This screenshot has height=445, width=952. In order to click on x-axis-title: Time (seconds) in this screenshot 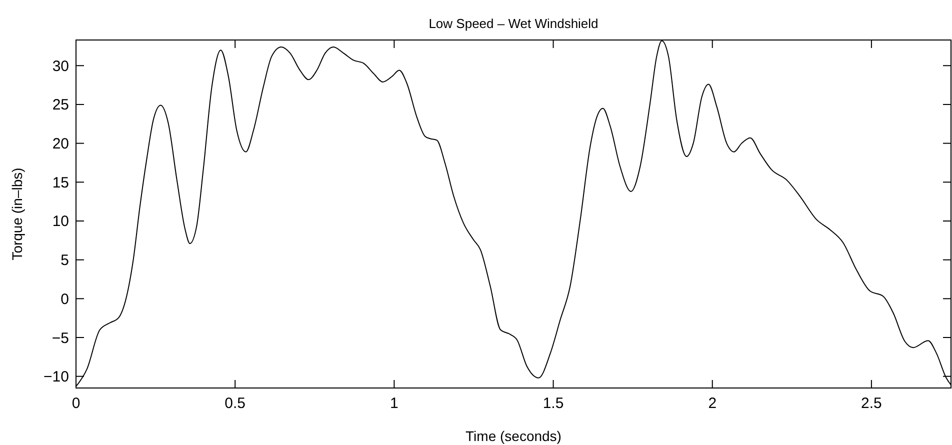, I will do `click(514, 436)`.